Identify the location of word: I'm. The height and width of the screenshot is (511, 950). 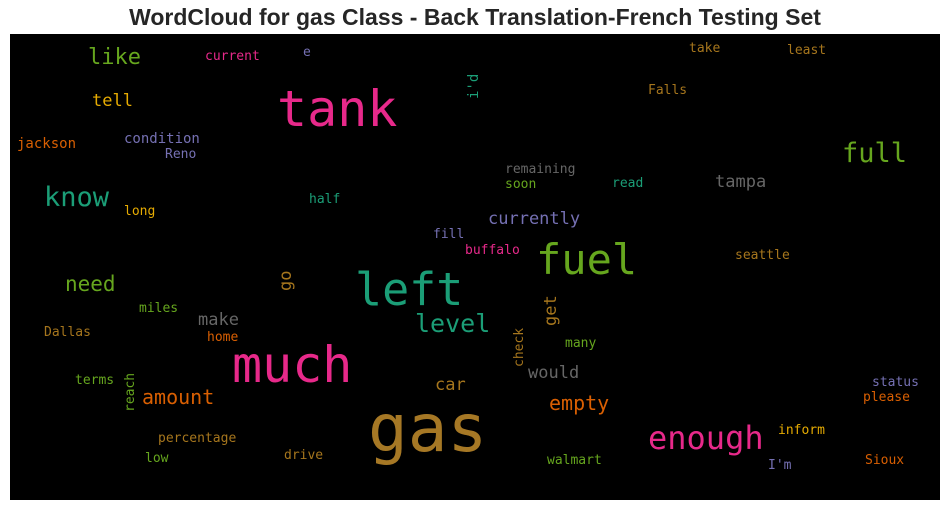
(780, 465).